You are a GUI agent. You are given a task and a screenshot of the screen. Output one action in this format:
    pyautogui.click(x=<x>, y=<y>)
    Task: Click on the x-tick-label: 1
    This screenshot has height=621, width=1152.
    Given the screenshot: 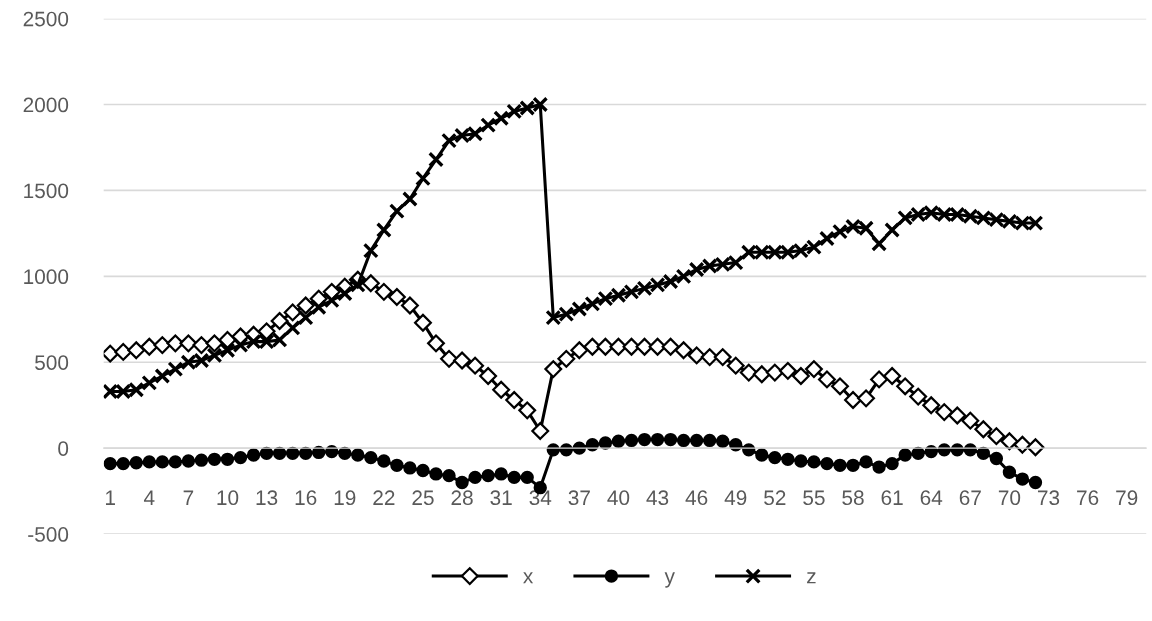 What is the action you would take?
    pyautogui.click(x=110, y=497)
    